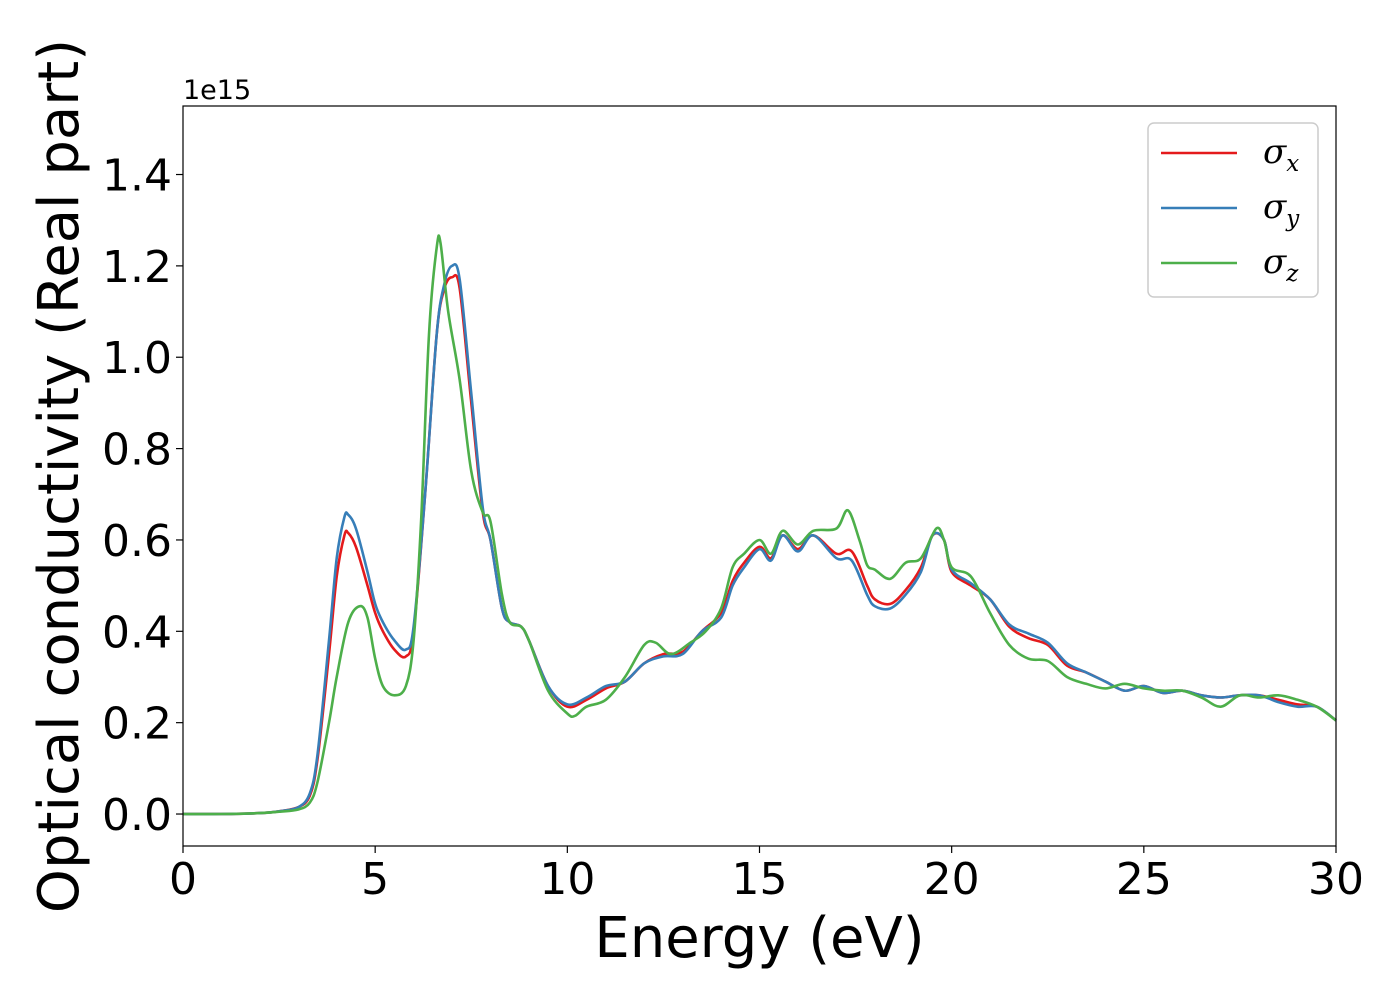  What do you see at coordinates (567, 879) in the screenshot?
I see `x-tick-label: 10` at bounding box center [567, 879].